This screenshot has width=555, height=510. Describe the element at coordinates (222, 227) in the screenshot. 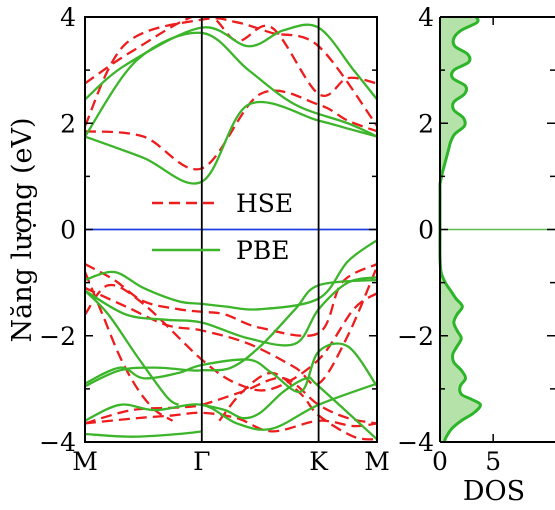

I see `band-legend: HSE PBE` at that location.